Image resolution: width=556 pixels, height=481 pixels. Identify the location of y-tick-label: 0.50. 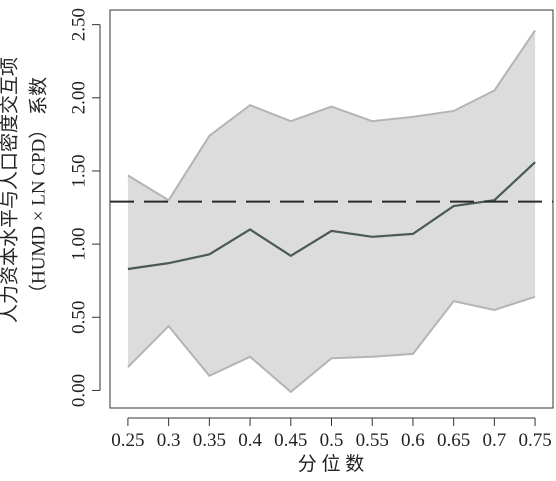
(78, 317).